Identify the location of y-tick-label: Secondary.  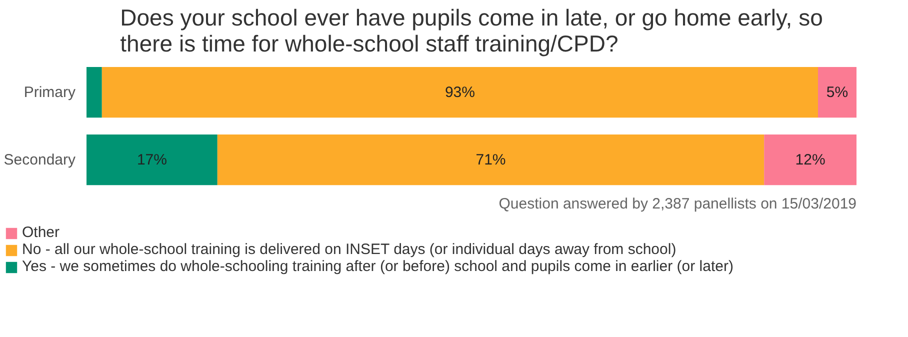
(40, 159).